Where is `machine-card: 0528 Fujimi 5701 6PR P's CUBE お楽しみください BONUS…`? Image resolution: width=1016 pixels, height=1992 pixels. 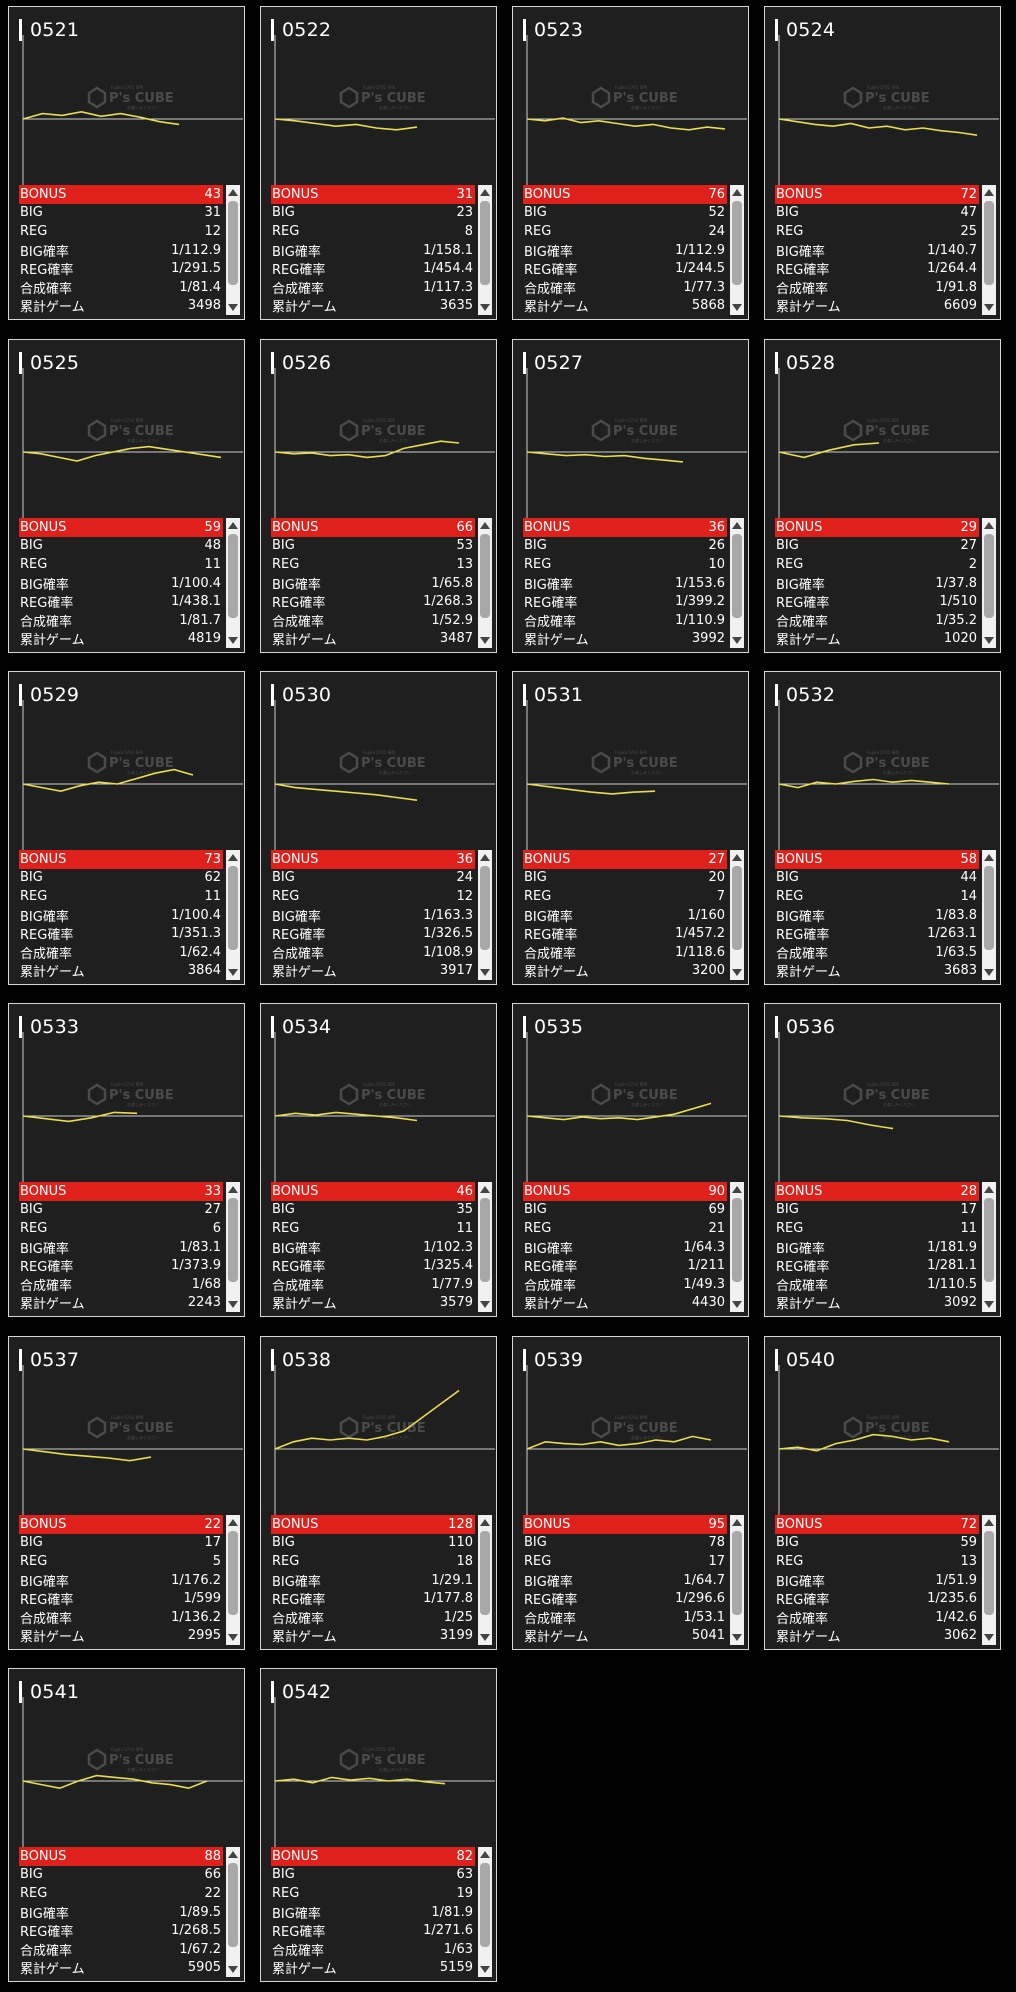 machine-card: 0528 Fujimi 5701 6PR P's CUBE お楽しみください BONUS… is located at coordinates (882, 496).